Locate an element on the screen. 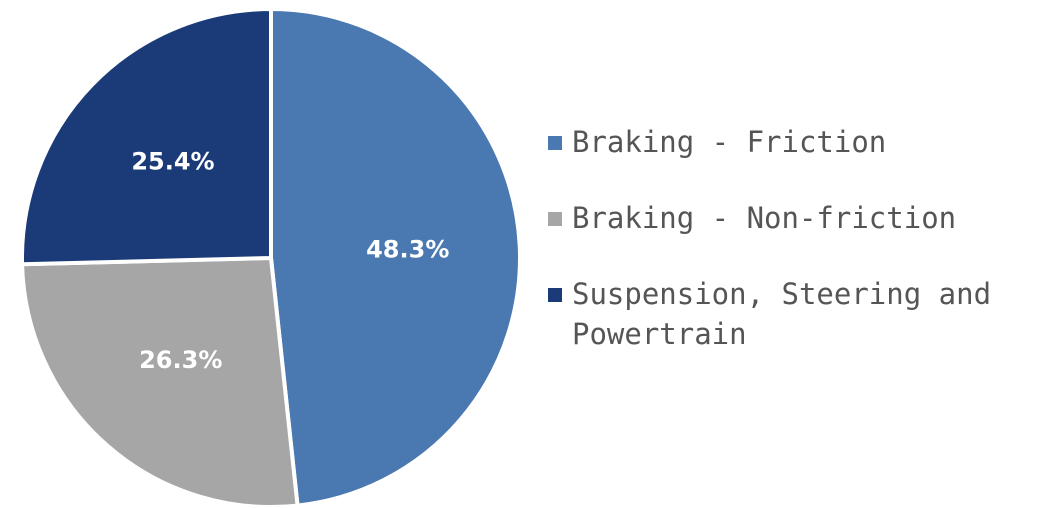 The height and width of the screenshot is (508, 1048). legend-item: Braking - Friction is located at coordinates (788, 142).